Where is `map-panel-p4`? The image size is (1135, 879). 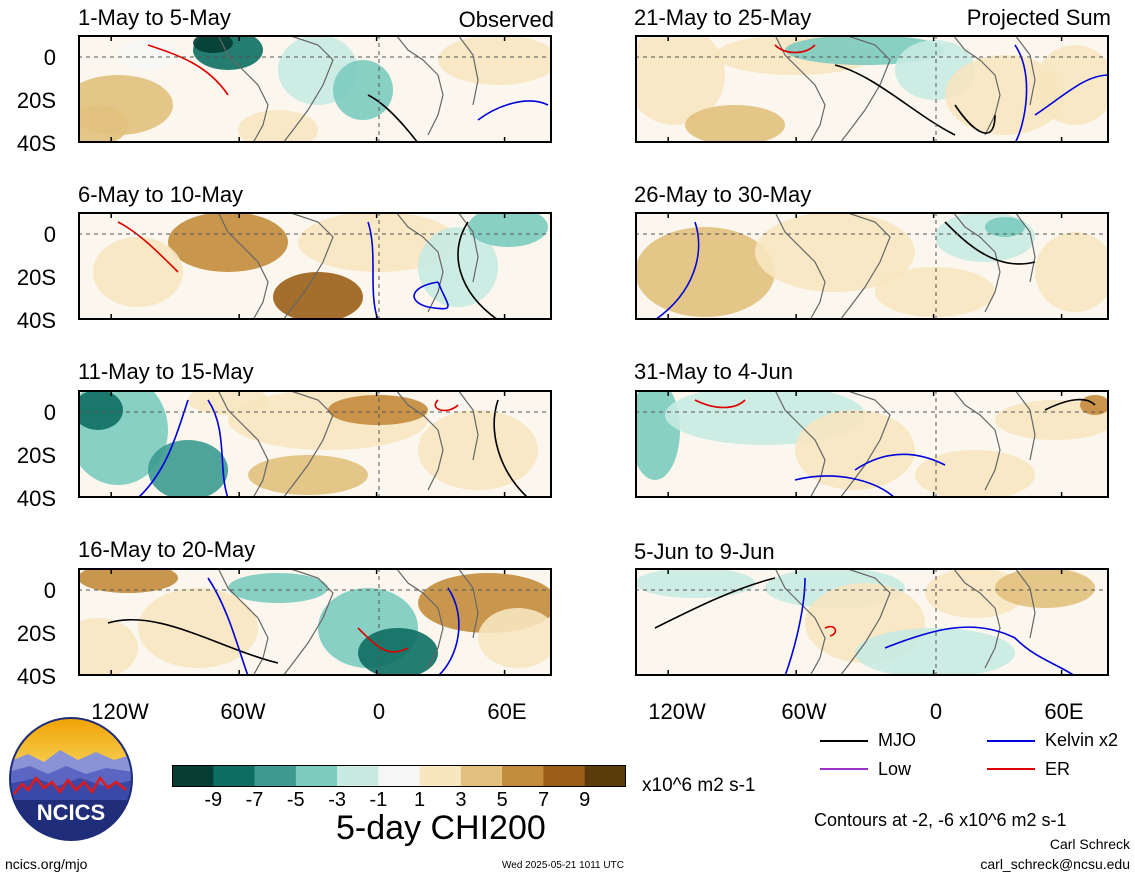 map-panel-p4 is located at coordinates (315, 622).